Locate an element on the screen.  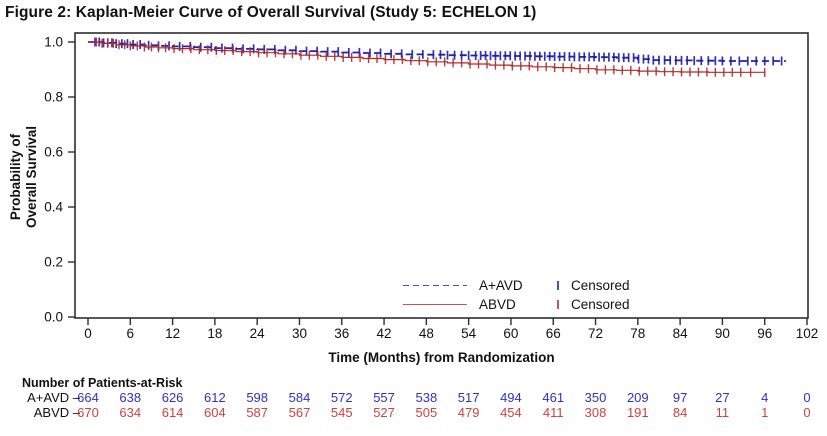
x-tick-label: 48 is located at coordinates (426, 333).